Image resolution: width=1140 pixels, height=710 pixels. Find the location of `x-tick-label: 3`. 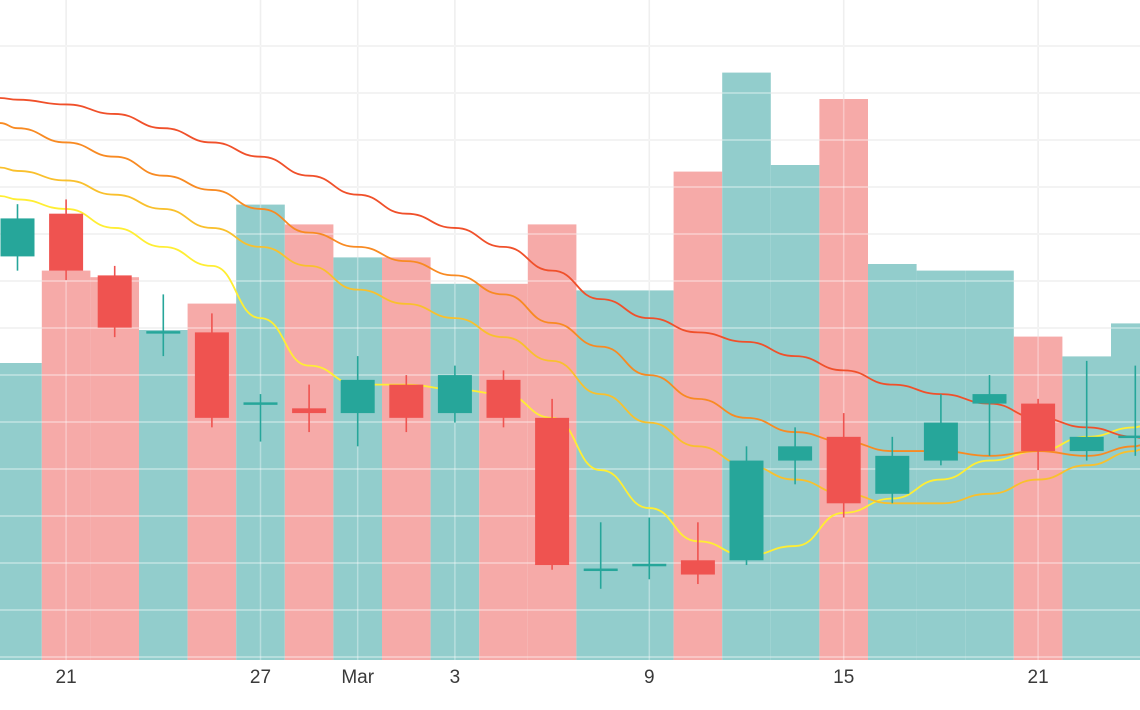

x-tick-label: 3 is located at coordinates (455, 677).